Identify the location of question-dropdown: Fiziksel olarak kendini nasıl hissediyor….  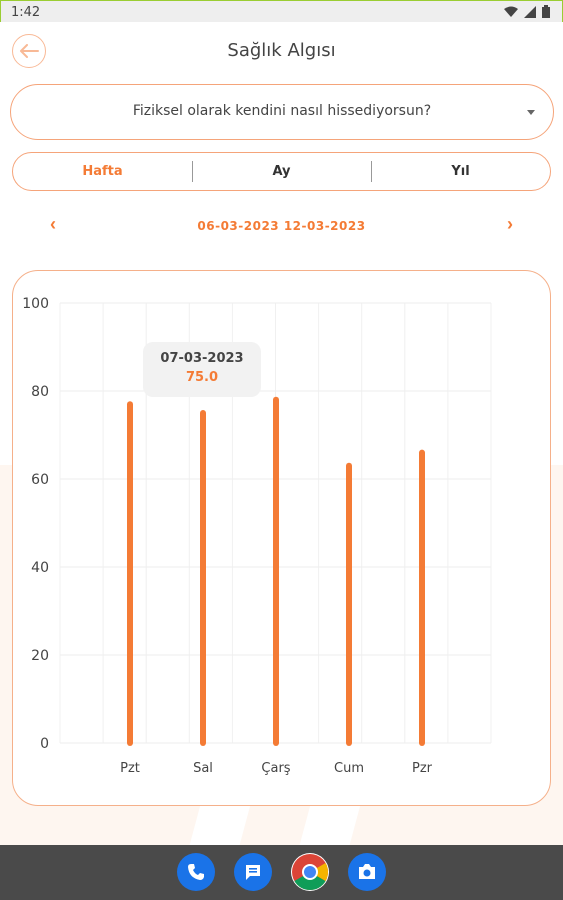
(282, 112).